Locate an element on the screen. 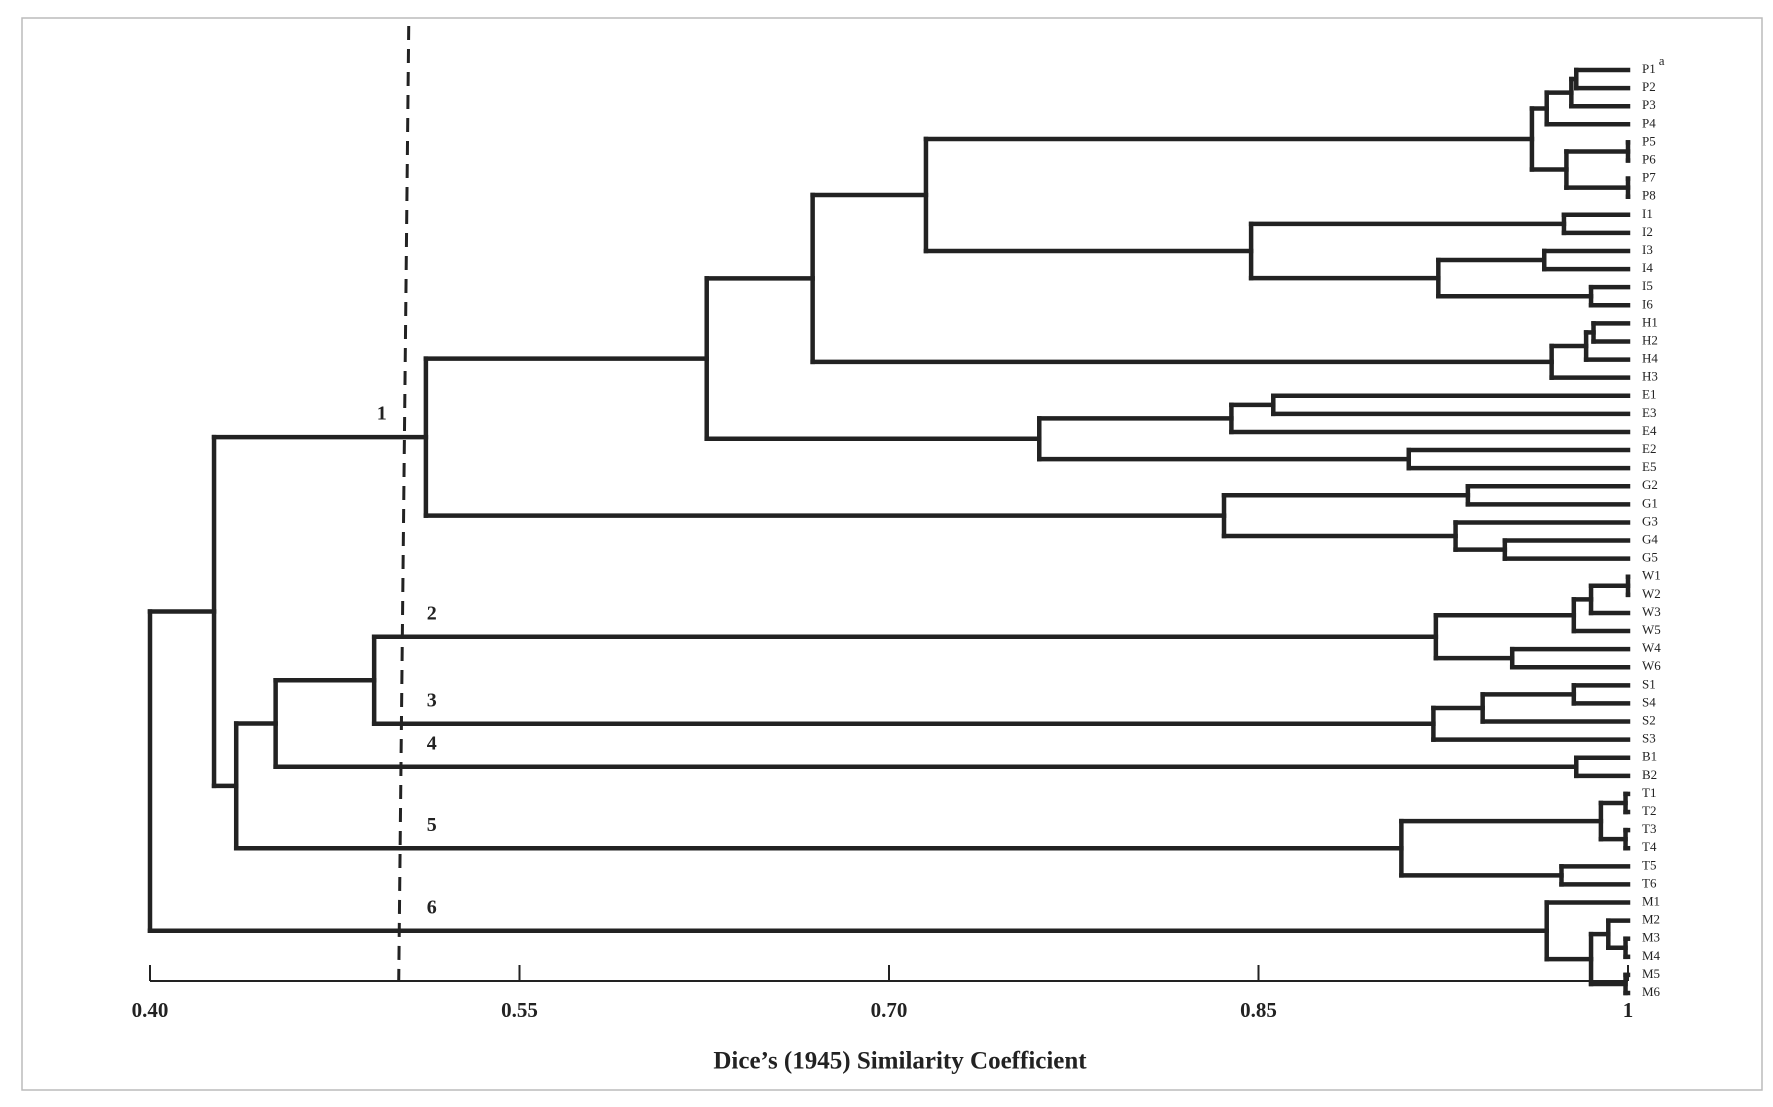 This screenshot has width=1773, height=1107. leaf-label: T3 is located at coordinates (1649, 828).